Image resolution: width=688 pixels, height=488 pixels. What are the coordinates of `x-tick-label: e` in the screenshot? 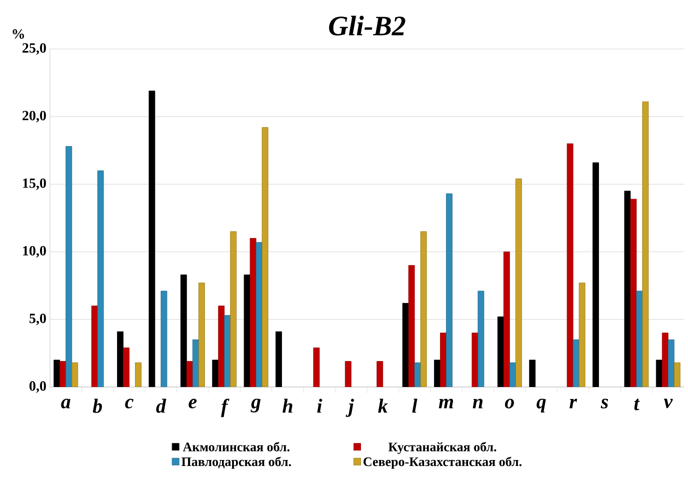 It's located at (192, 403).